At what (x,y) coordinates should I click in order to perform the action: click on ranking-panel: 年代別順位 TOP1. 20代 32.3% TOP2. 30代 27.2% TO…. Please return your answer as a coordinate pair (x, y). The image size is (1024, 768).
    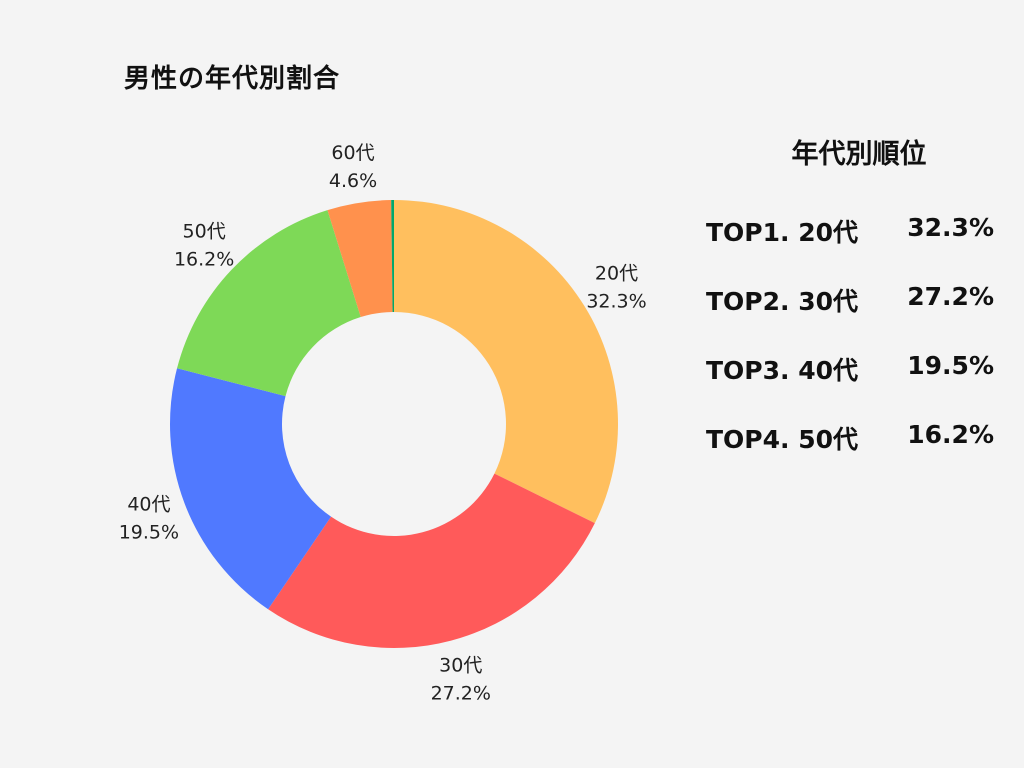
    Looking at the image, I should click on (856, 310).